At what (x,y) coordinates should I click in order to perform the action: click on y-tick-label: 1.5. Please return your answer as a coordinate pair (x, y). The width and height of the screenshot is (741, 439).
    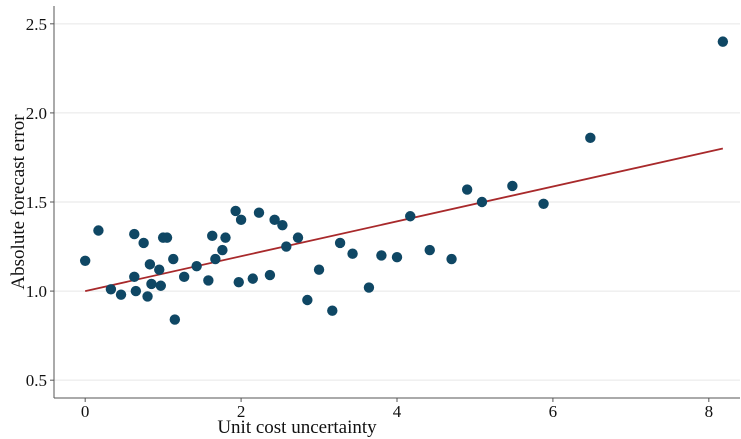
    Looking at the image, I should click on (36, 202).